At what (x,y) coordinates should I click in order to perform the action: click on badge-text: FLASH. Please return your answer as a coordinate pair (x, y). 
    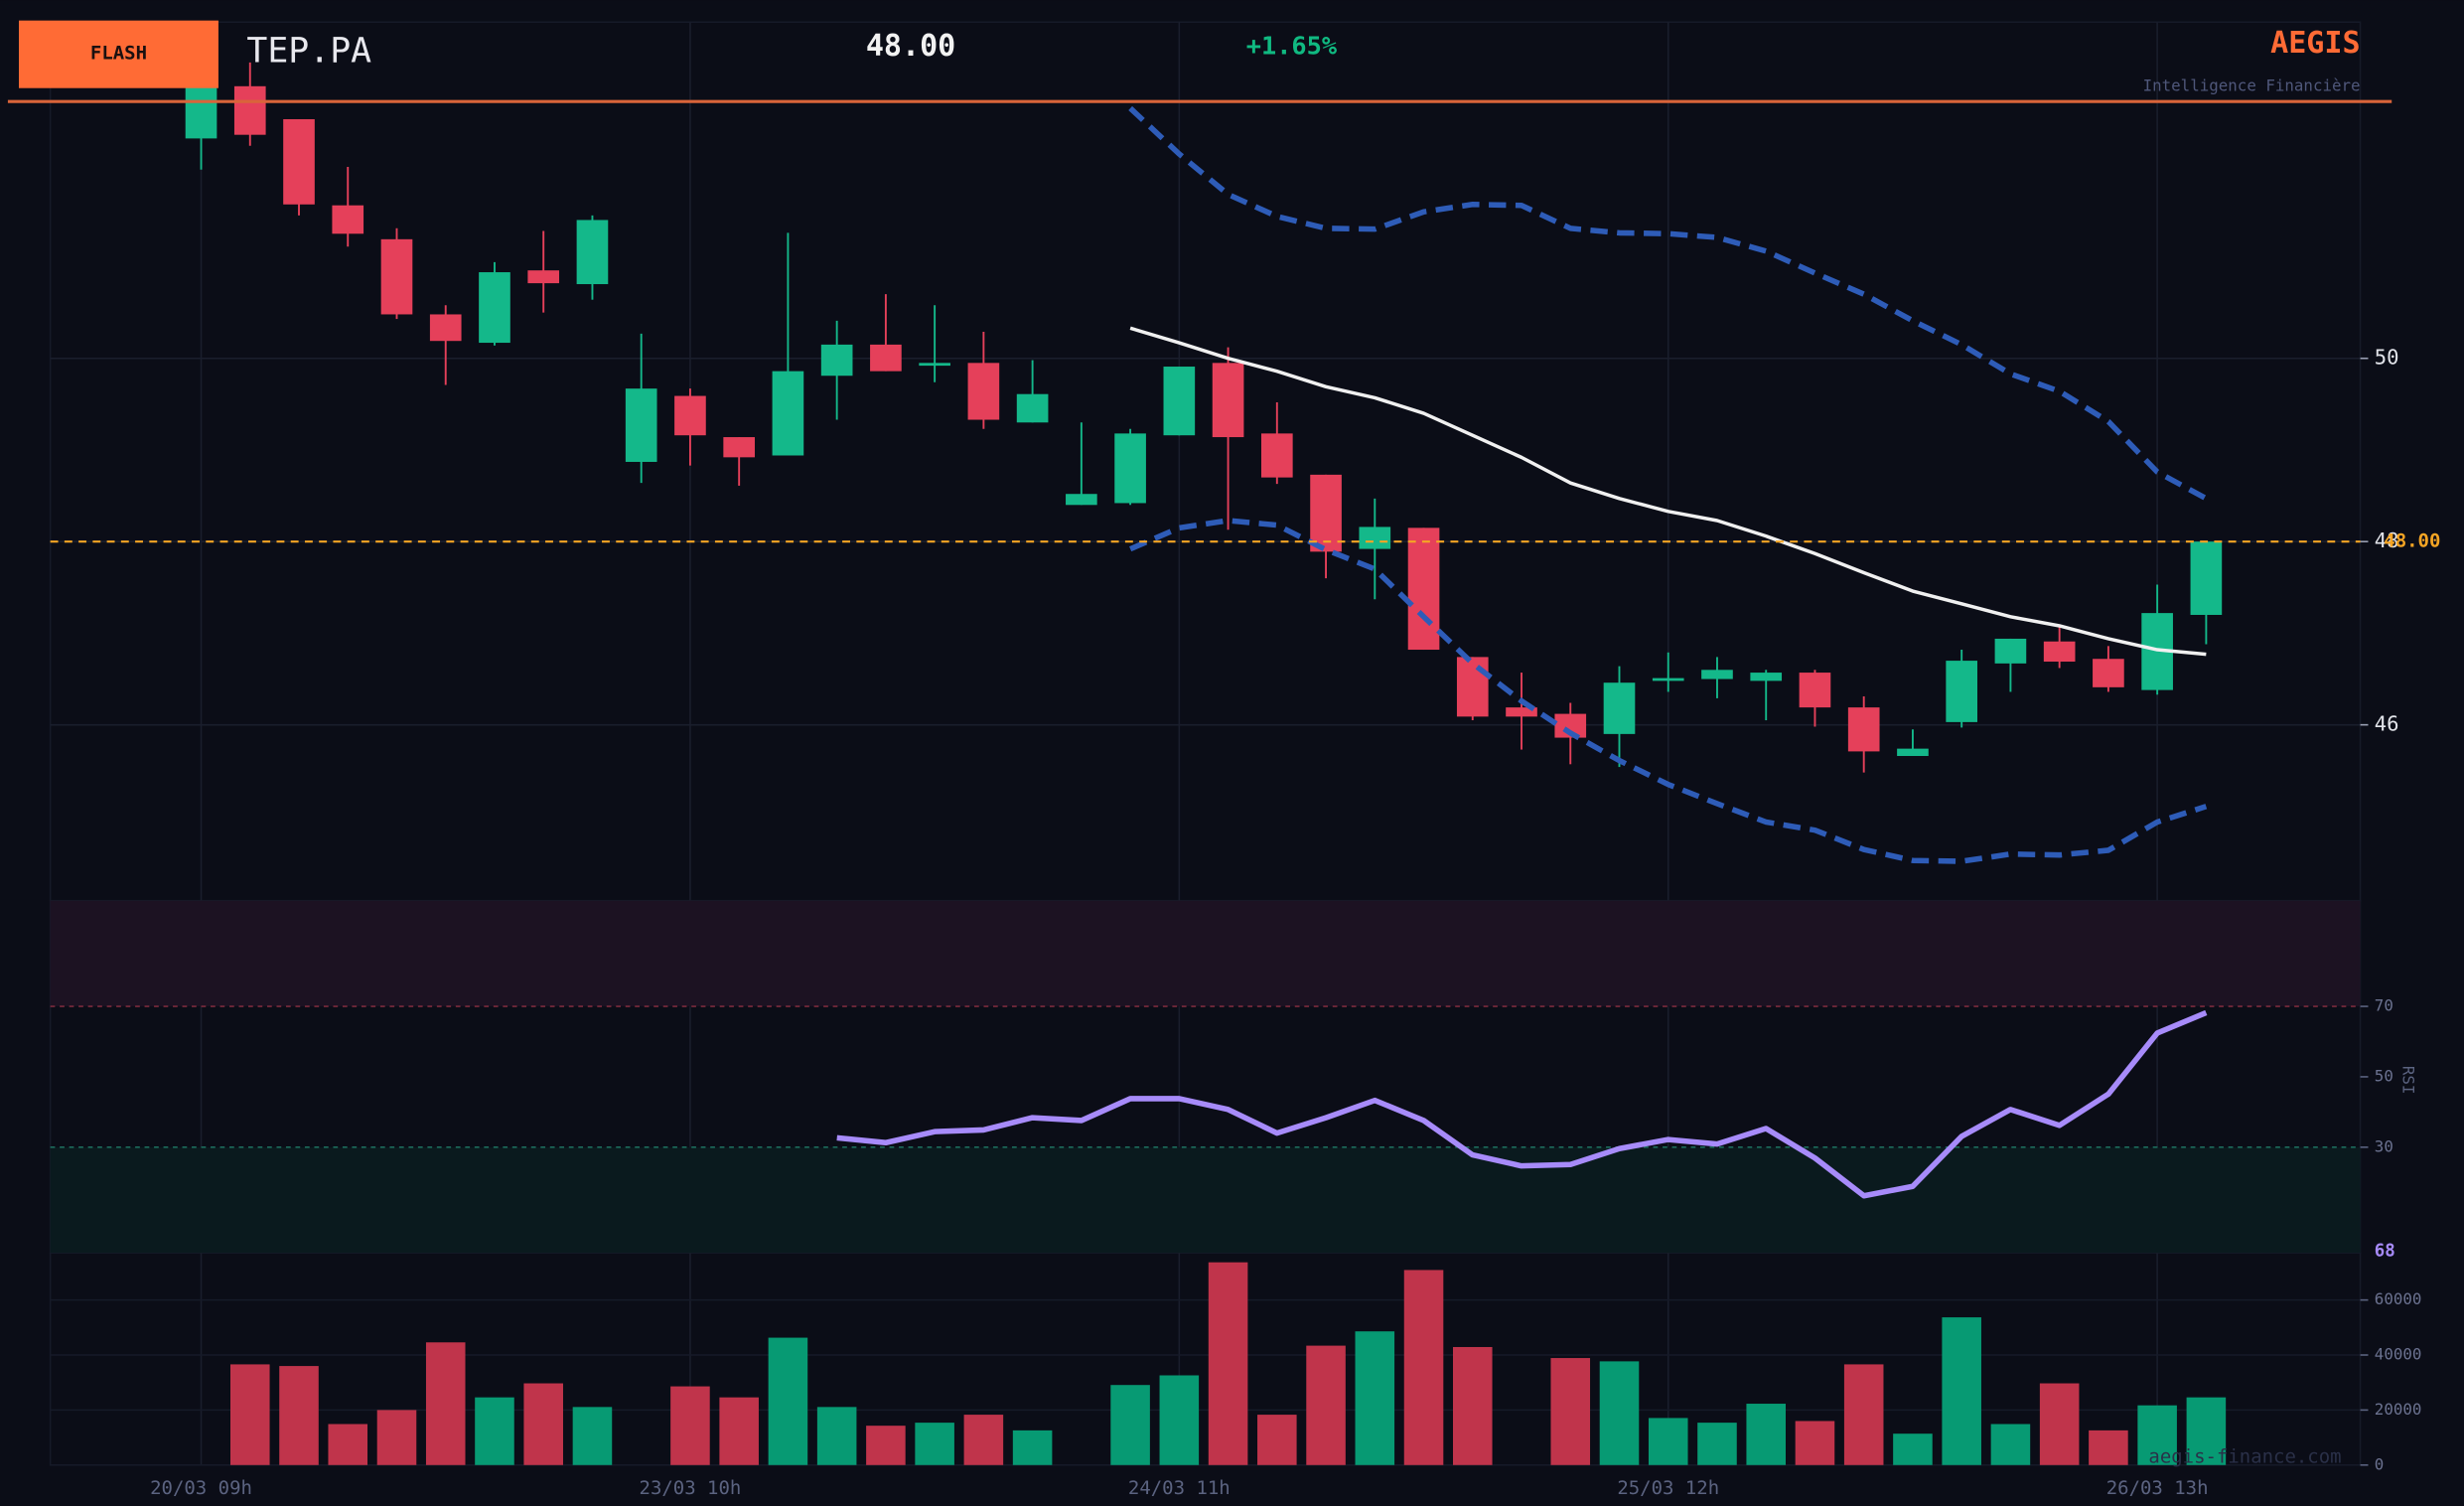
    Looking at the image, I should click on (118, 53).